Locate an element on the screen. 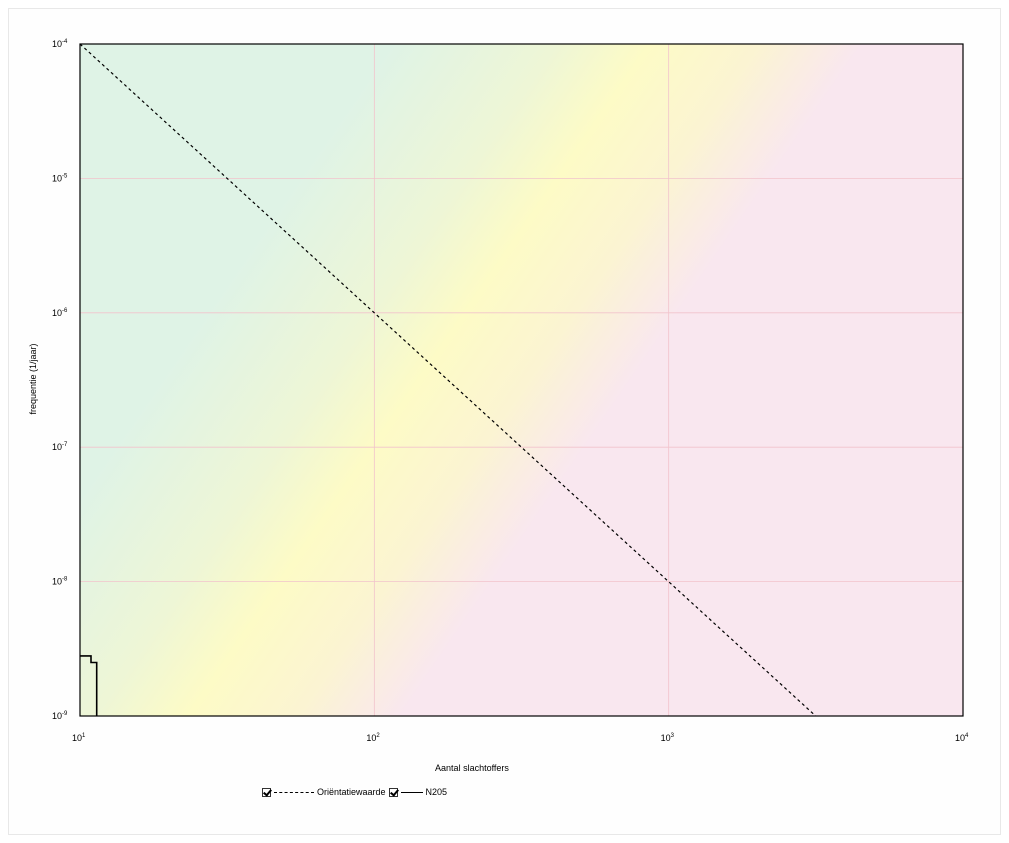 The width and height of the screenshot is (1009, 843). x-tick-labels: 101 102 103 104 is located at coordinates (520, 738).